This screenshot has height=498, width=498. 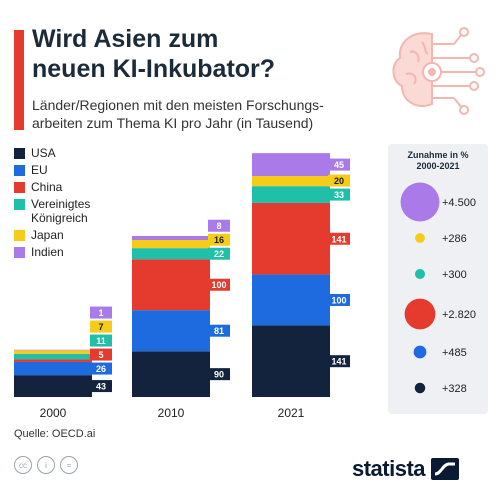 I want to click on data-label-text: 11, so click(x=101, y=341).